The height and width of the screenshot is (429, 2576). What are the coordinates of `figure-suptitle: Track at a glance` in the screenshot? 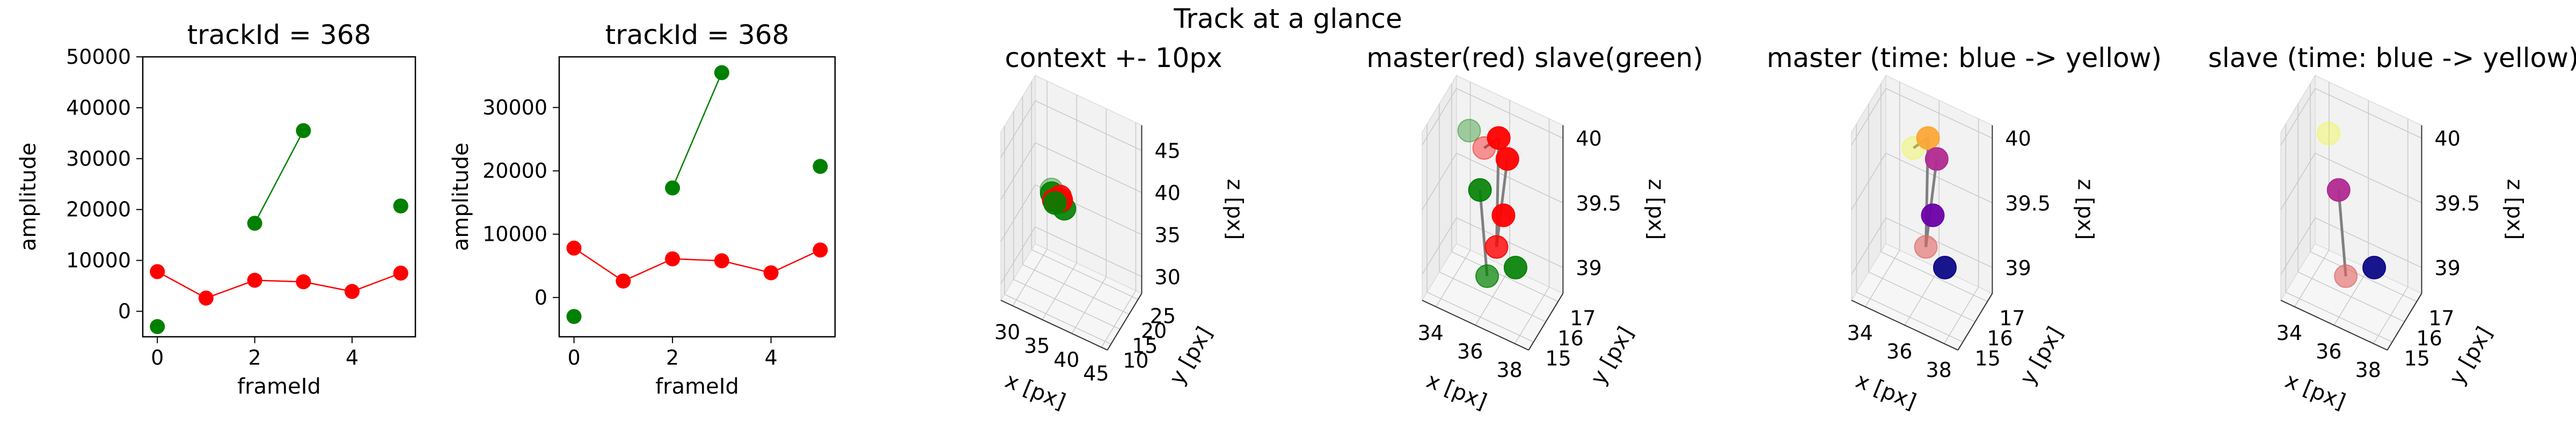 It's located at (1287, 18).